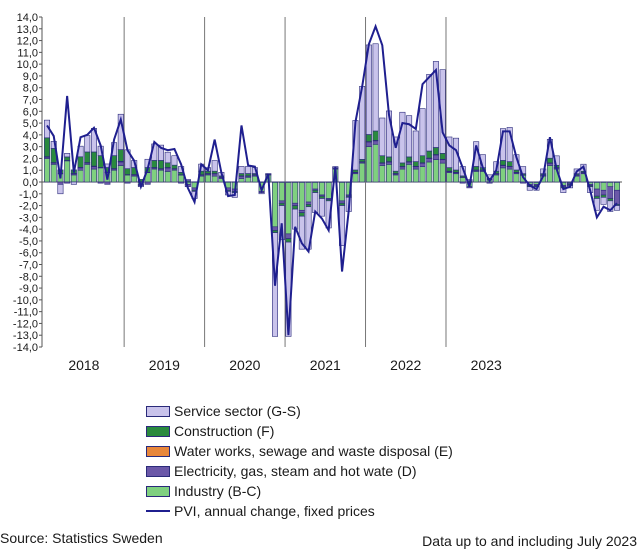 This screenshot has height=552, width=643. I want to click on y-tick-label: 4,0, so click(30, 136).